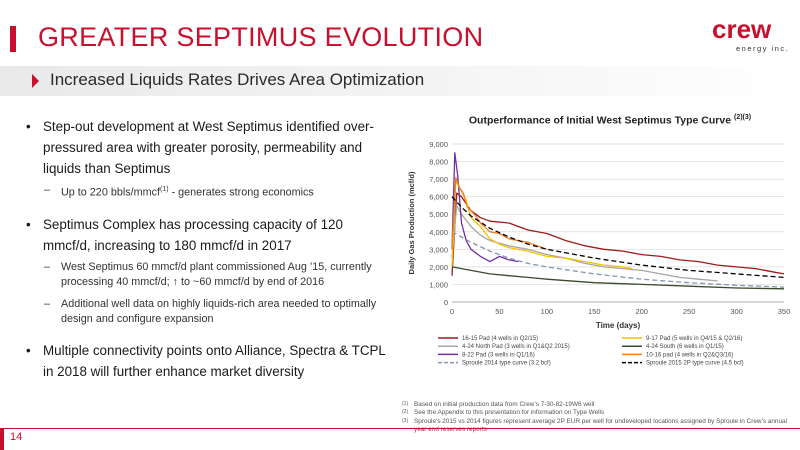 Image resolution: width=800 pixels, height=450 pixels. Describe the element at coordinates (742, 29) in the screenshot. I see `logo-wordmark: crew` at that location.